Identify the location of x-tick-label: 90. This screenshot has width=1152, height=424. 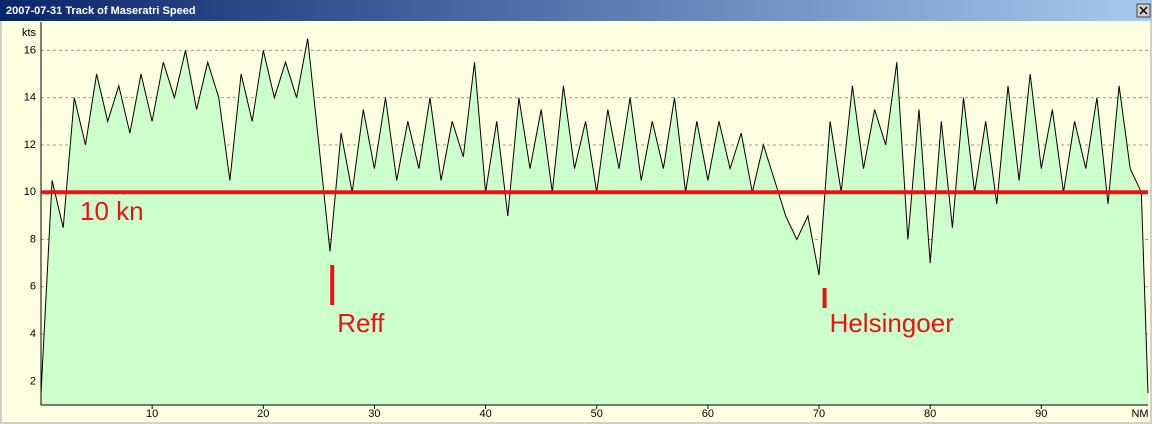
(1041, 414).